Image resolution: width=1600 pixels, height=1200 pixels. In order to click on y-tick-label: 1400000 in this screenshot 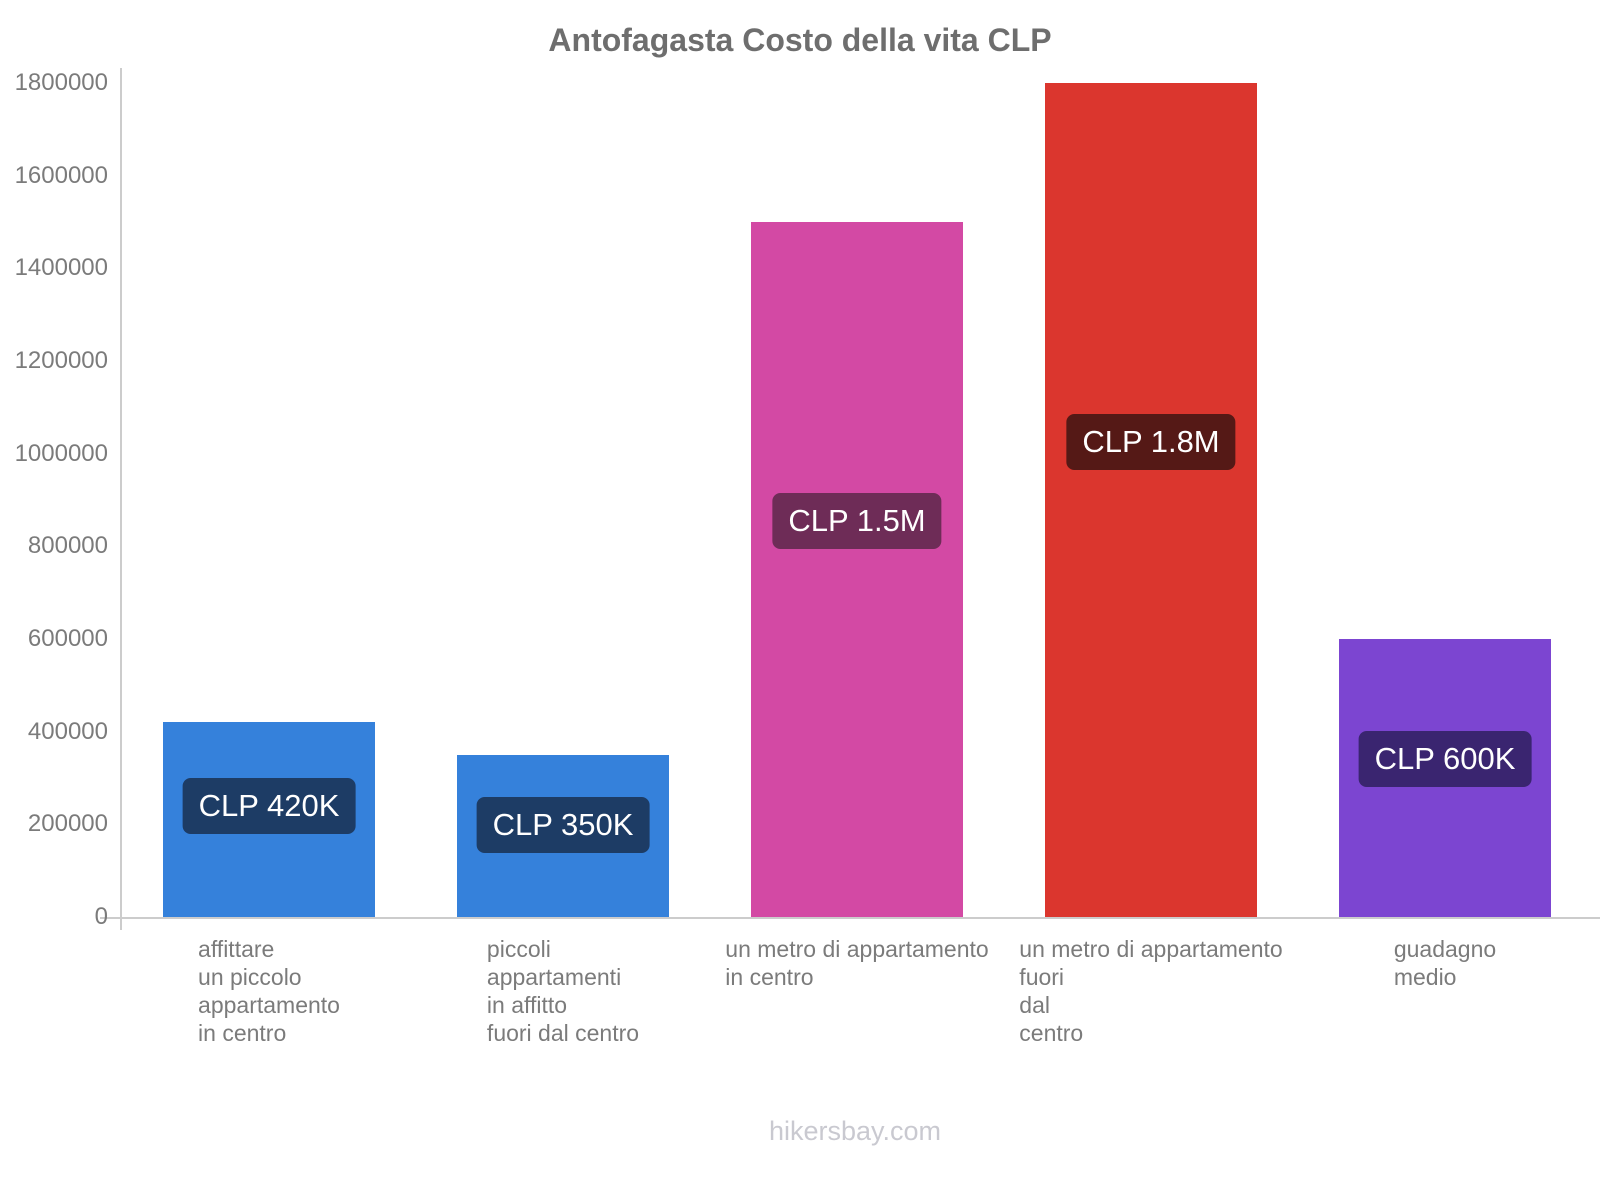, I will do `click(61, 268)`.